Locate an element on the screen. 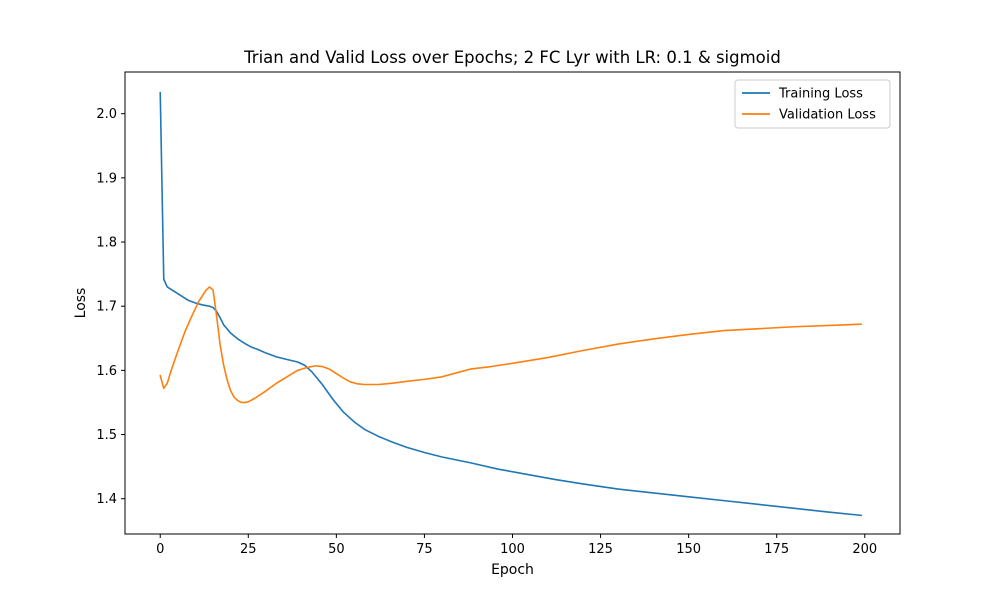 The width and height of the screenshot is (1000, 604). x-tick-label: 150 is located at coordinates (688, 549).